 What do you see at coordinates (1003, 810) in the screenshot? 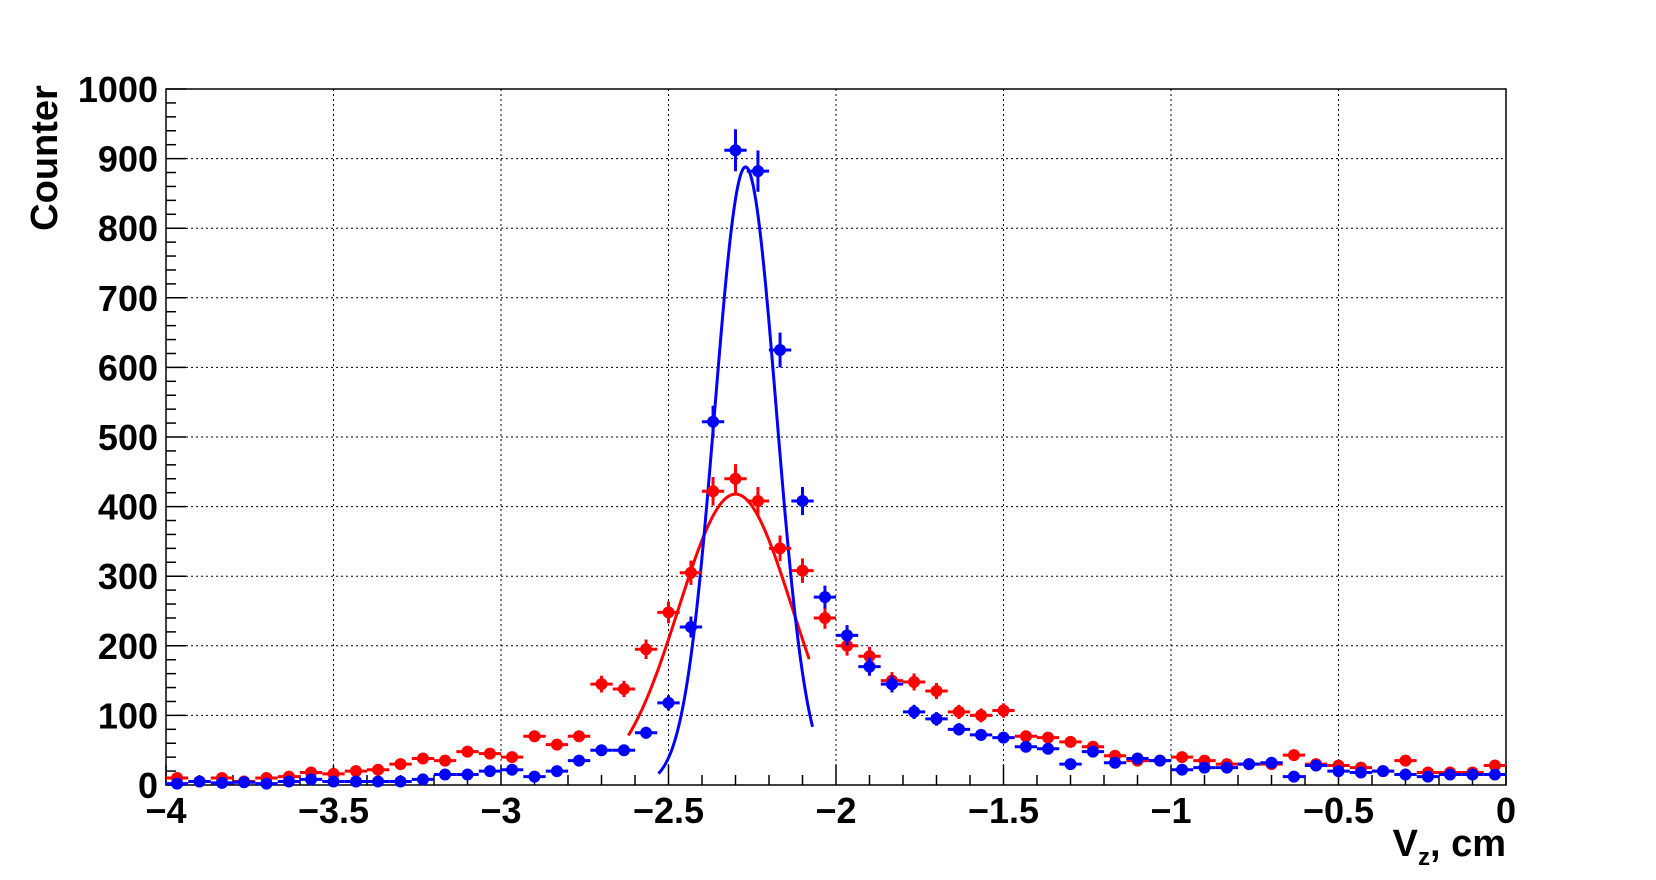
I see `x-tick-label: −1.5` at bounding box center [1003, 810].